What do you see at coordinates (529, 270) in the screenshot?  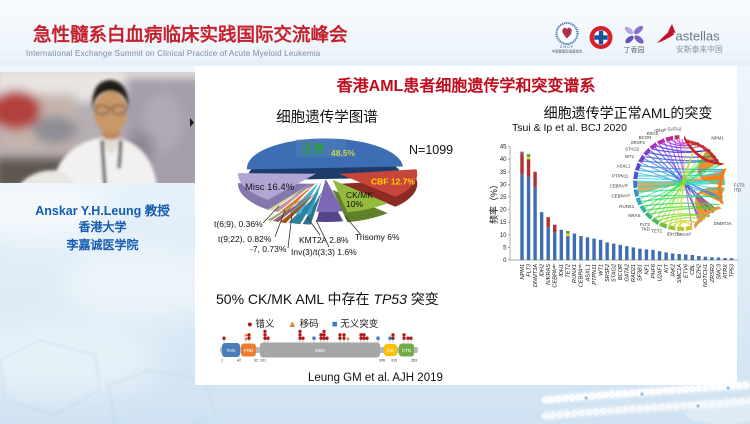 I see `svg-text: FLT3` at bounding box center [529, 270].